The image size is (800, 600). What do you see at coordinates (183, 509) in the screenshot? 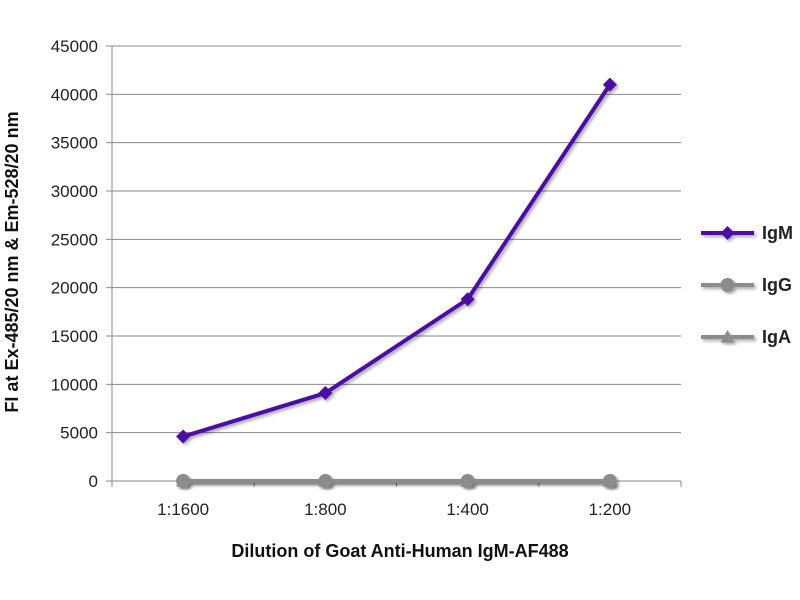
I see `x-tick-label: 1:1600` at bounding box center [183, 509].